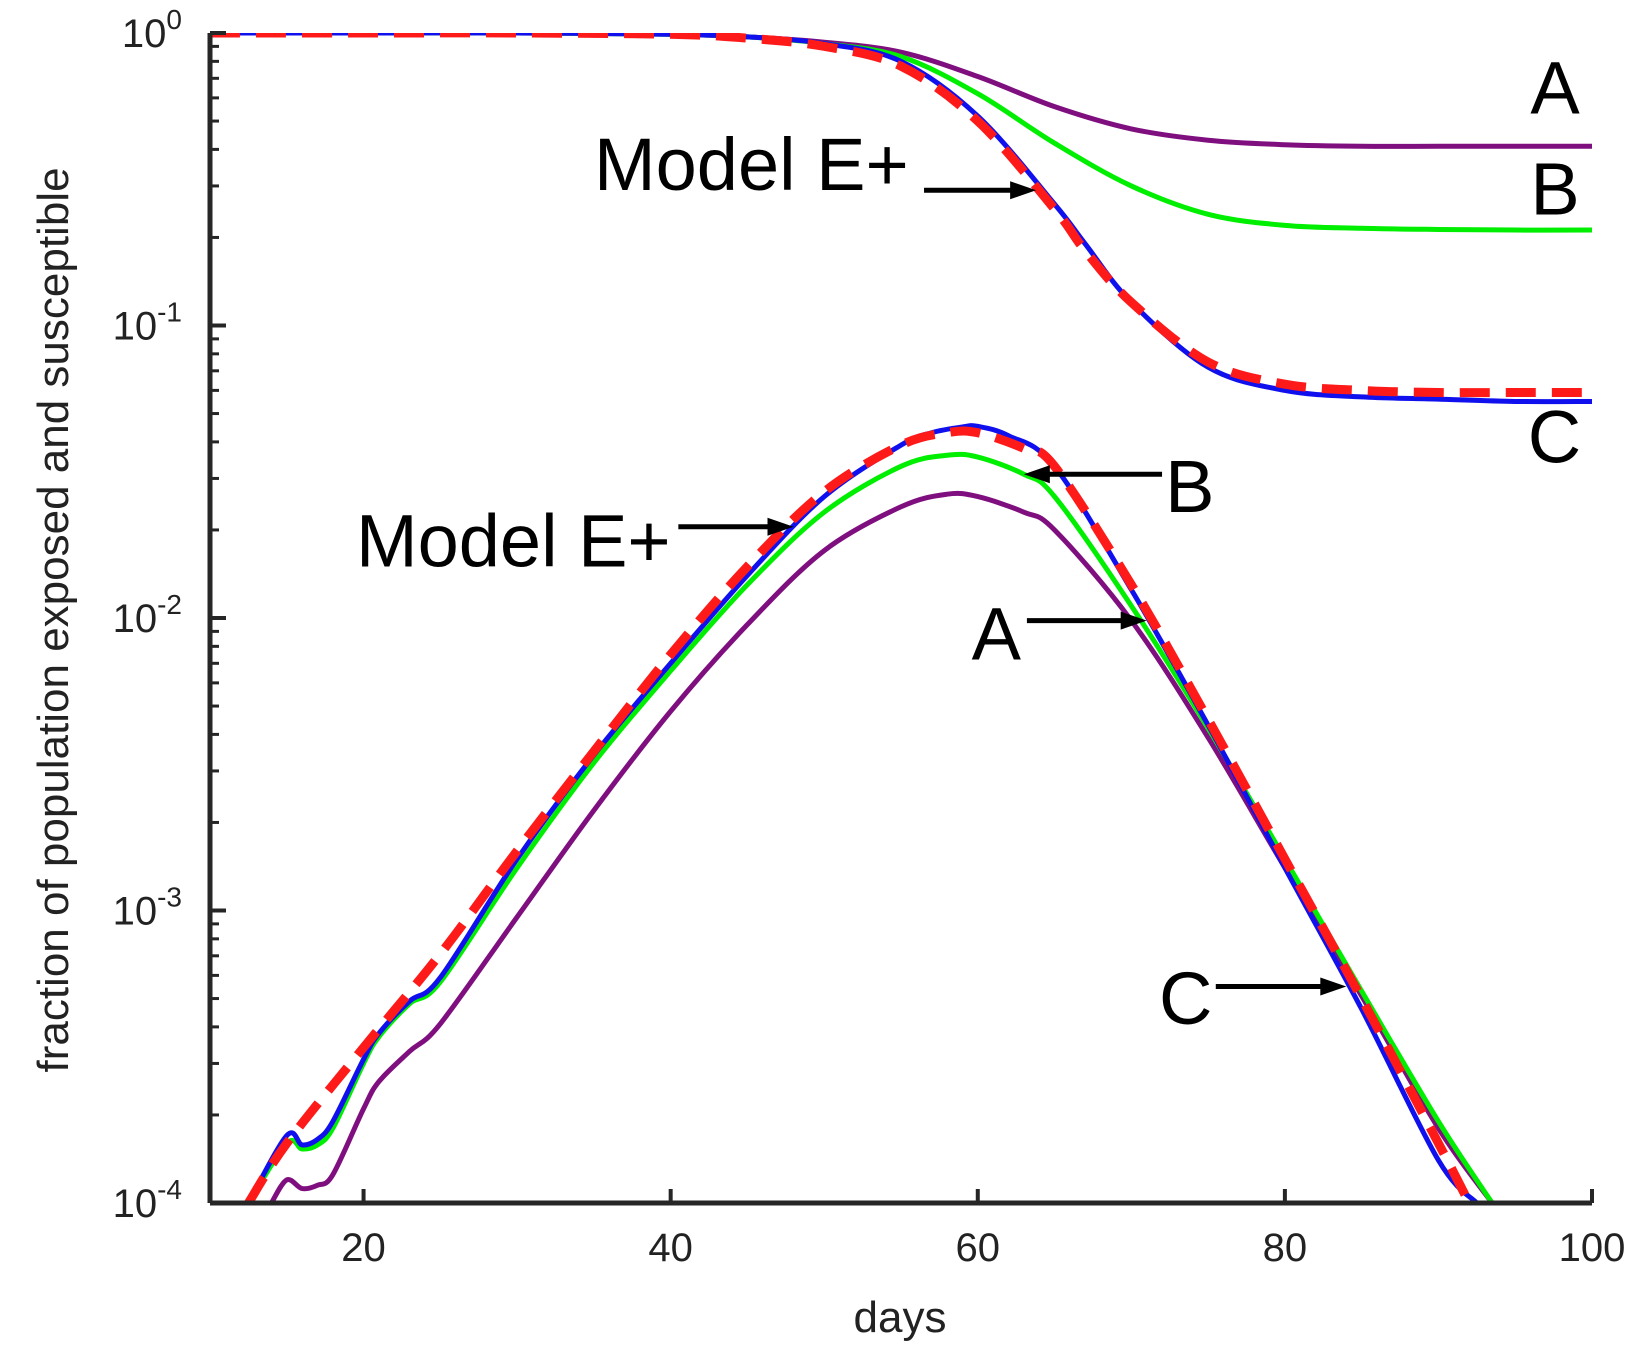 This screenshot has height=1357, width=1637. Describe the element at coordinates (1554, 437) in the screenshot. I see `label-top-C: C` at that location.